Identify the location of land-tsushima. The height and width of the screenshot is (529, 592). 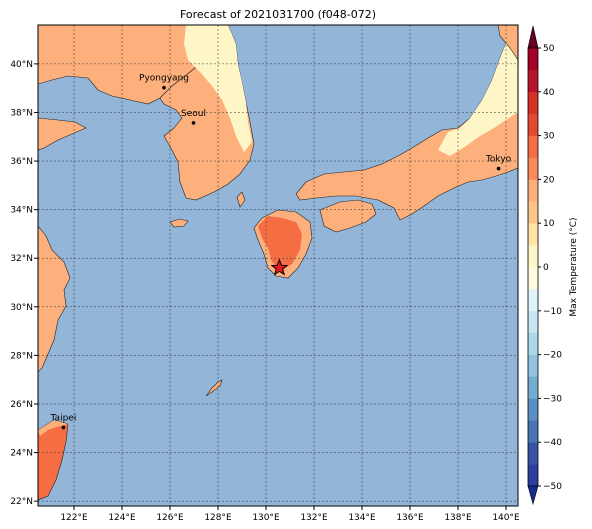
(241, 199).